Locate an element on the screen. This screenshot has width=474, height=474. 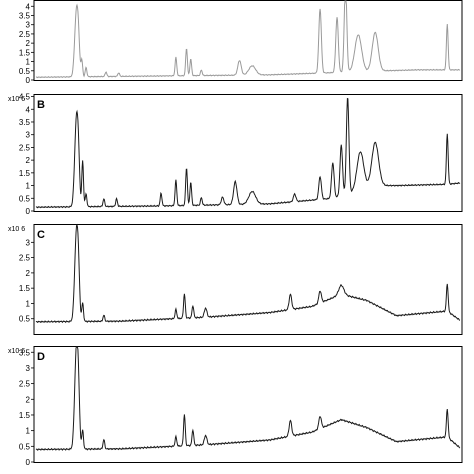
chromatogram-trace is located at coordinates (248, 39).